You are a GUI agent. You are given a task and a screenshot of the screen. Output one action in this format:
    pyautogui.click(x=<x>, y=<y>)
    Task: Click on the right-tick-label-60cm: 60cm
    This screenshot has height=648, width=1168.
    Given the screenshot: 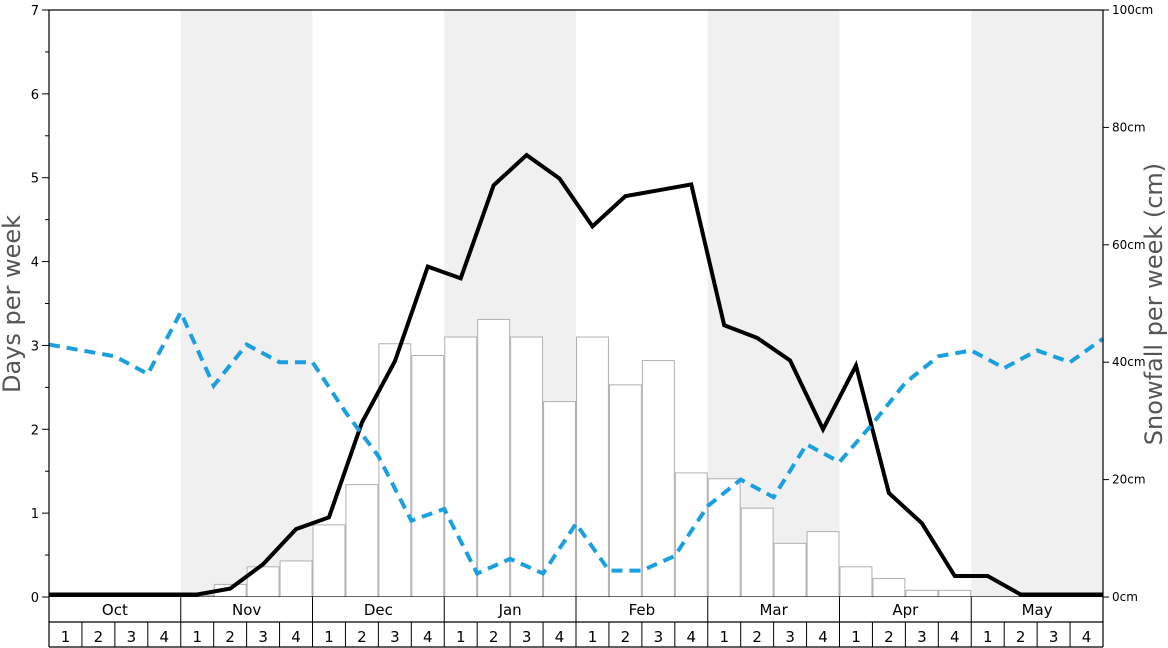 What is the action you would take?
    pyautogui.click(x=1129, y=245)
    